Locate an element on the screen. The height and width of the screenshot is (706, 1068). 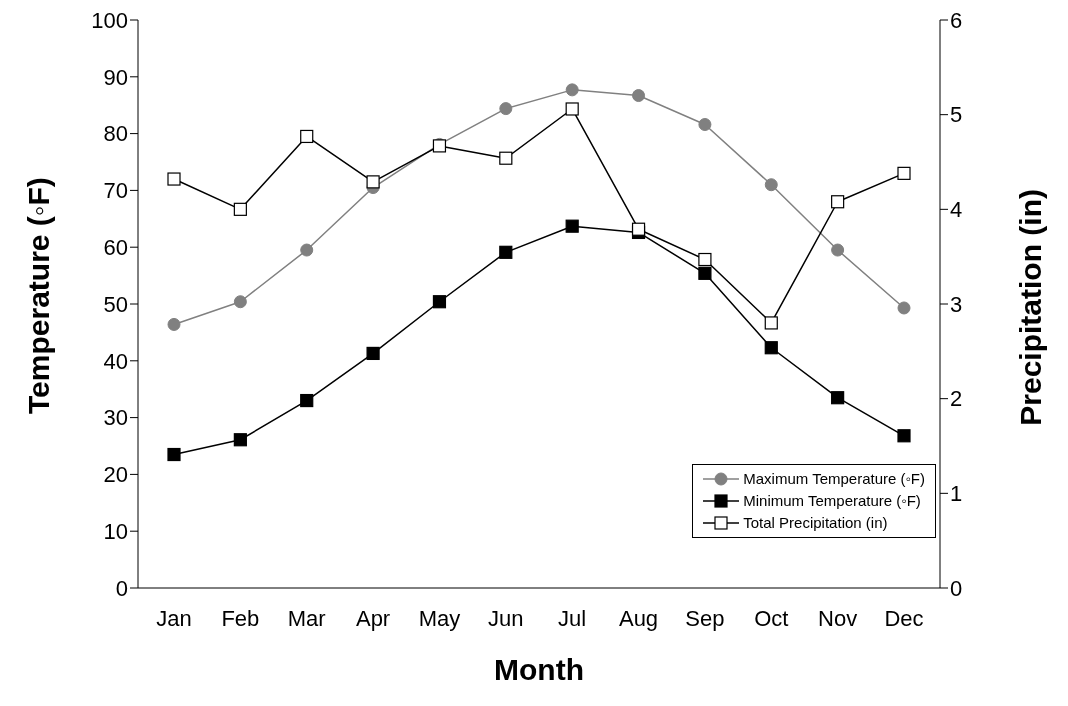
y-tick-label: 100 is located at coordinates (109, 20).